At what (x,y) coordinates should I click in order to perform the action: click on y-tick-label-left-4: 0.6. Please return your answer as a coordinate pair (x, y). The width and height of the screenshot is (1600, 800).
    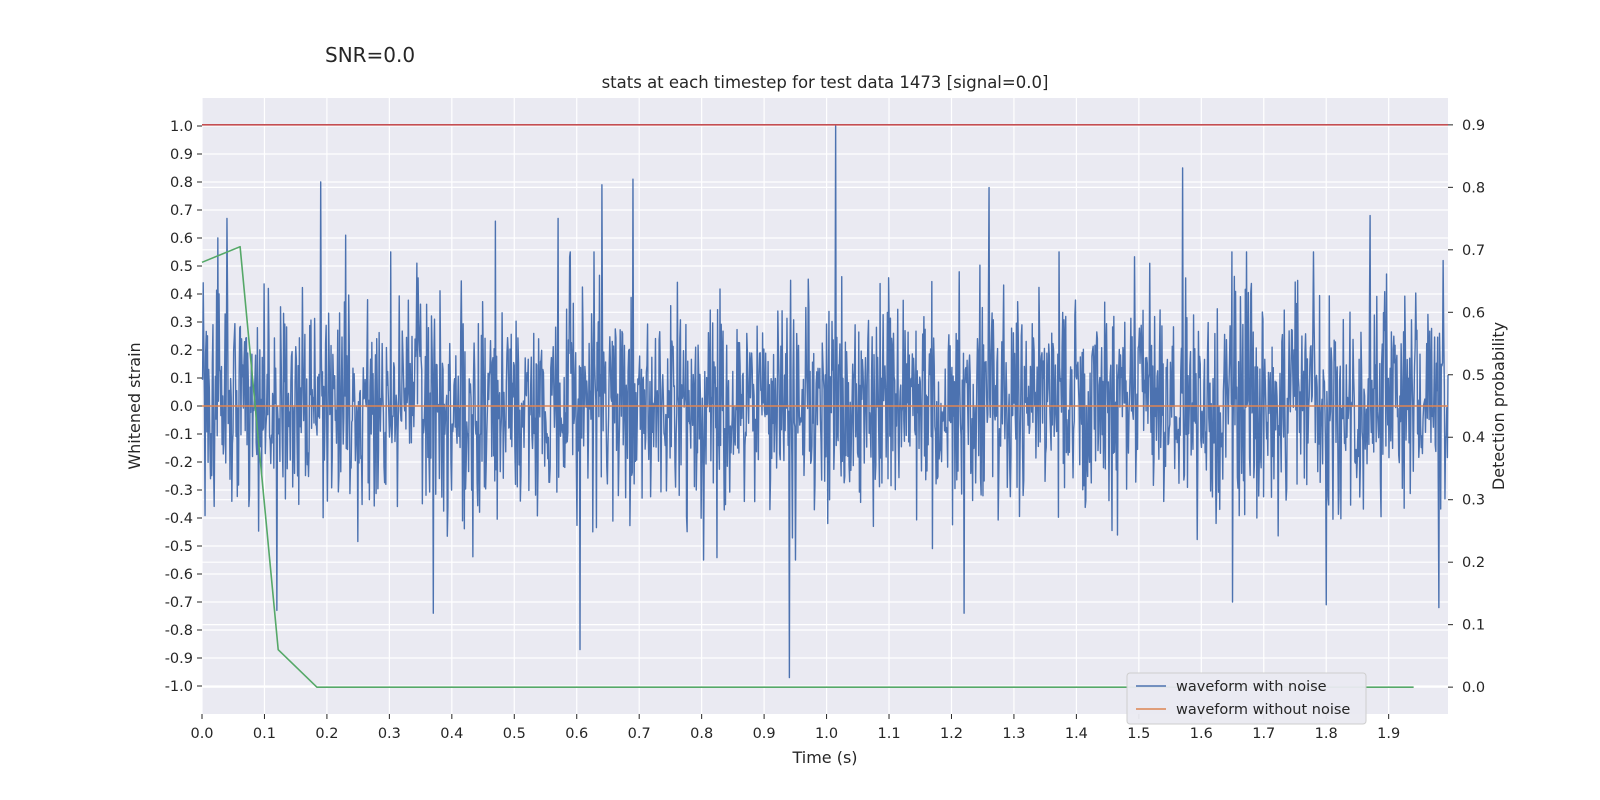
    Looking at the image, I should click on (181, 239).